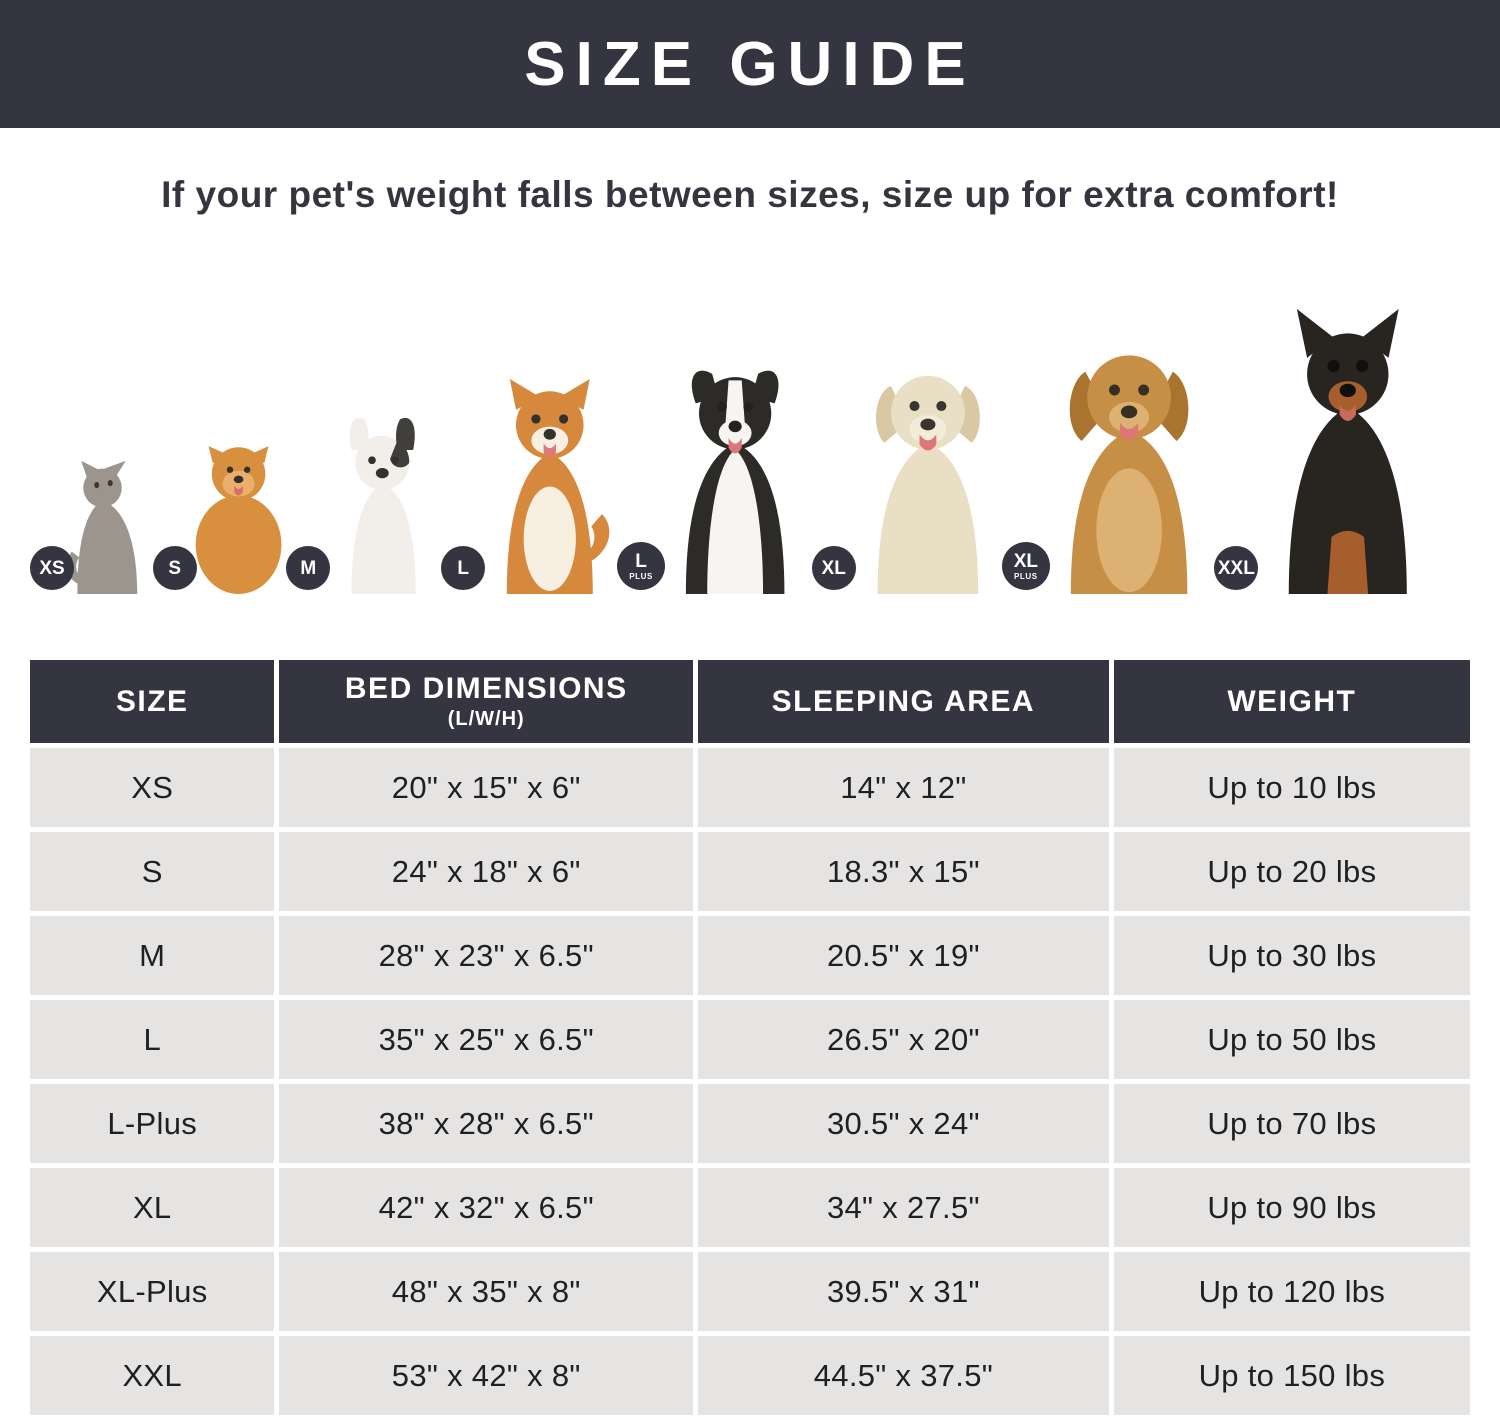 The image size is (1500, 1416). I want to click on cell-sleeping-area: 20.5" x 19", so click(903, 955).